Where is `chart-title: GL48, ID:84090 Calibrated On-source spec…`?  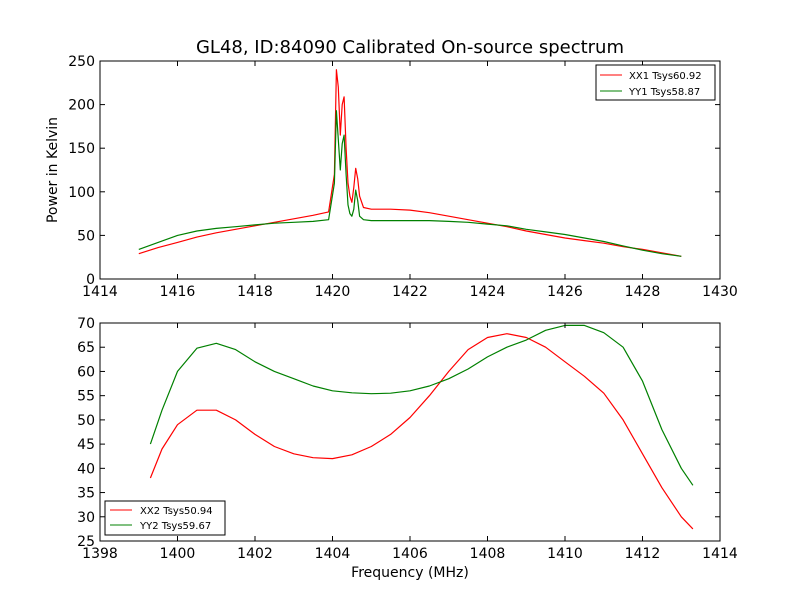 chart-title: GL48, ID:84090 Calibrated On-source spec… is located at coordinates (410, 47).